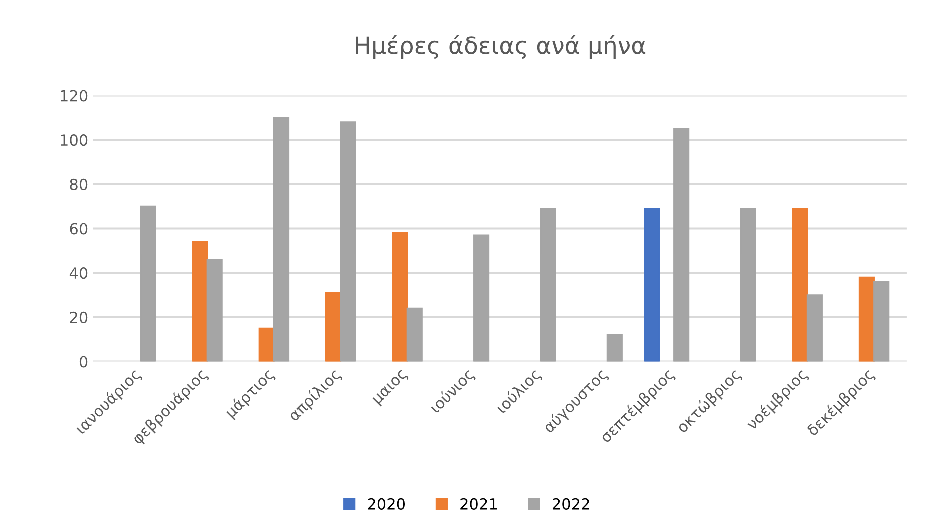 The image size is (935, 532). Describe the element at coordinates (478, 504) in the screenshot. I see `legend-label: 2021` at that location.